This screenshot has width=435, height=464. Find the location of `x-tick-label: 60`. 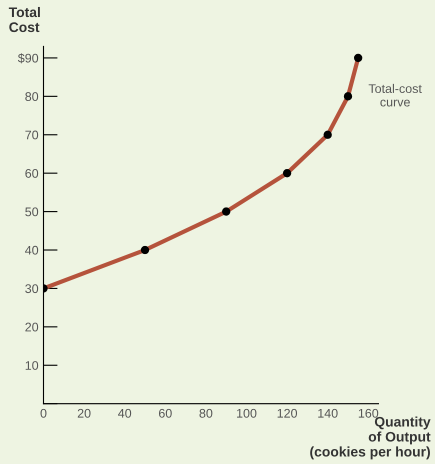

x-tick-label: 60 is located at coordinates (165, 413).